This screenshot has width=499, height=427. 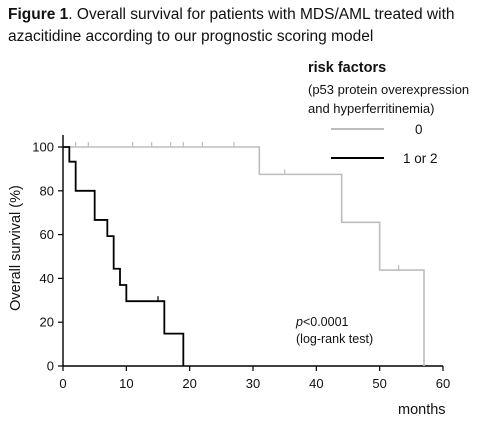 What do you see at coordinates (371, 108) in the screenshot?
I see `legend-subtitle-line-2: and hyperferritinemia)` at bounding box center [371, 108].